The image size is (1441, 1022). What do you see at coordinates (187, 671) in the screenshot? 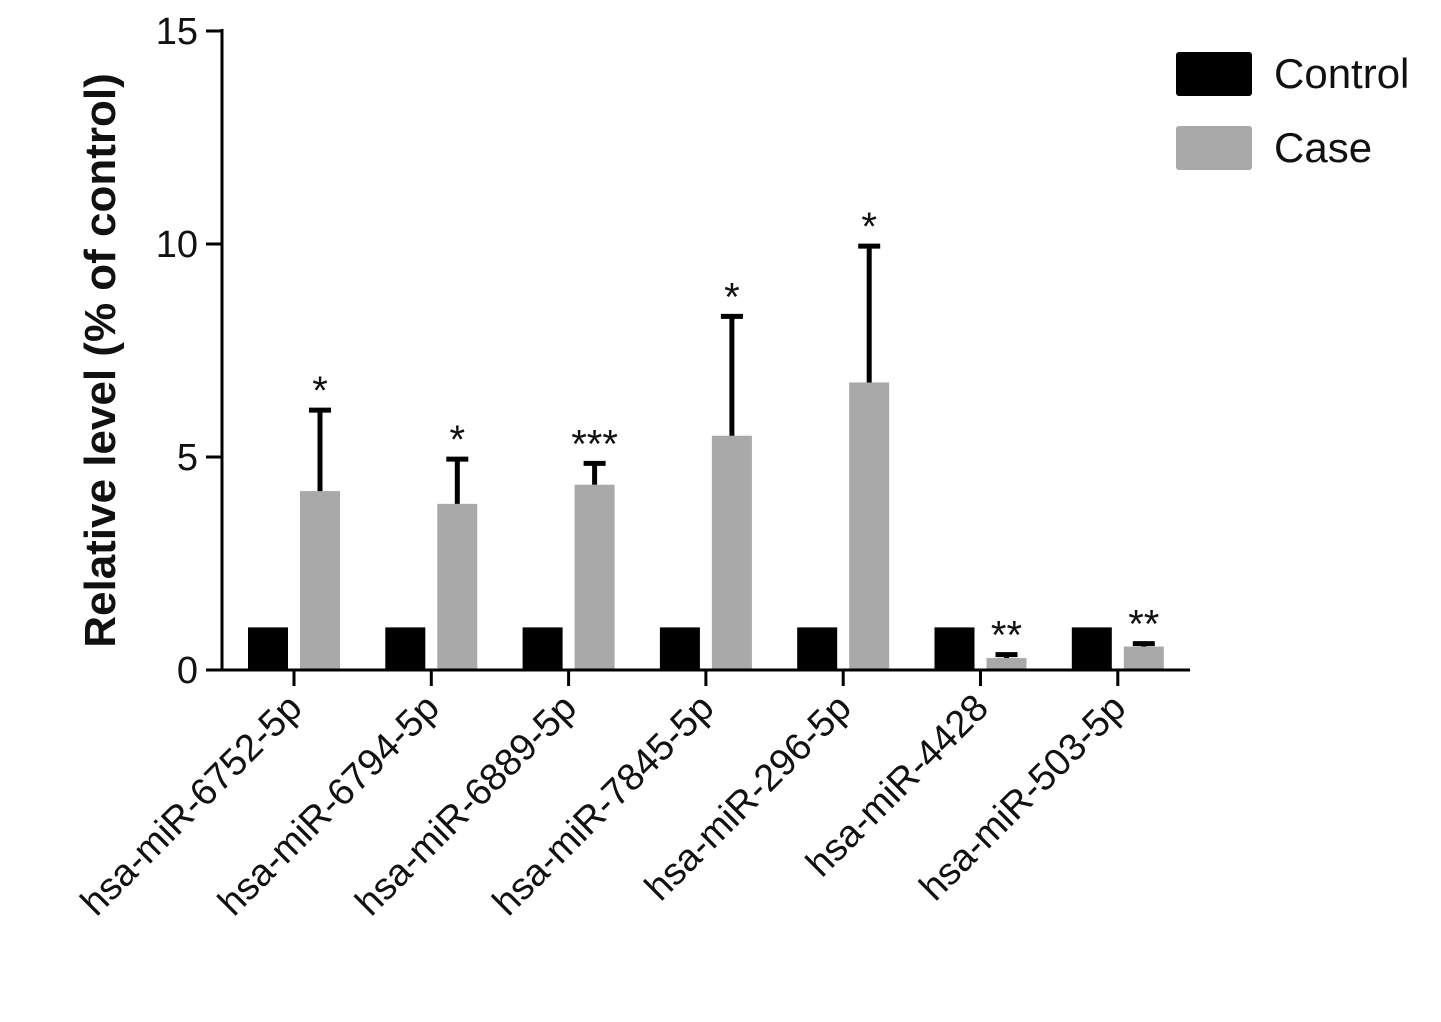
I see `y-tick-label-0: 0` at bounding box center [187, 671].